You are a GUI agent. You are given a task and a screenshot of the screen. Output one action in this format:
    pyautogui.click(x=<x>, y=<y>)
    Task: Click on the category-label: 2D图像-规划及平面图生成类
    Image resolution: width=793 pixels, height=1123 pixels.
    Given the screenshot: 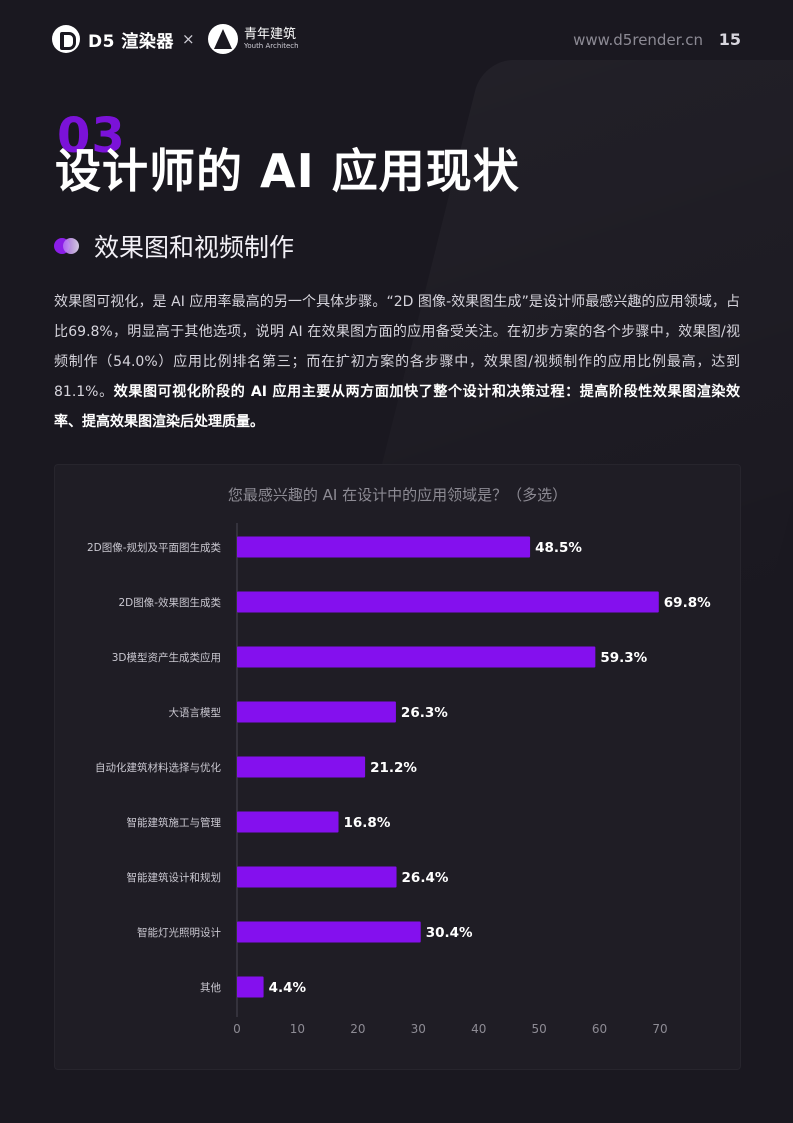 What is the action you would take?
    pyautogui.click(x=154, y=547)
    